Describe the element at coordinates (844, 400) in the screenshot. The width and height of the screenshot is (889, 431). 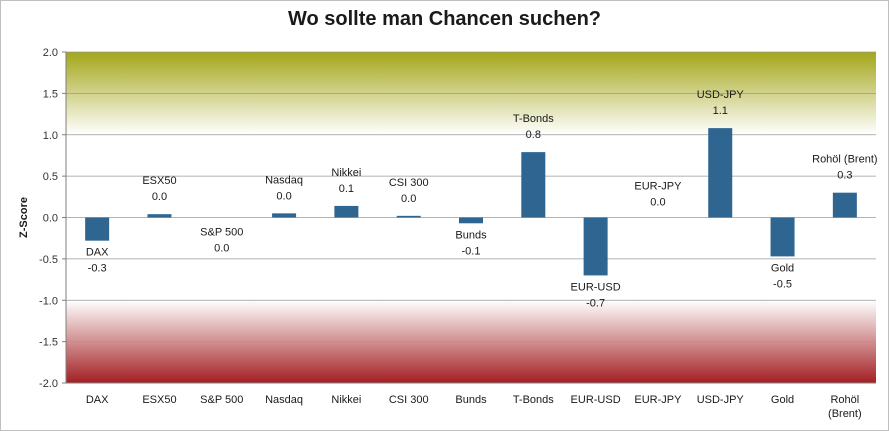
I see `x-tick-label: Rohöl` at that location.